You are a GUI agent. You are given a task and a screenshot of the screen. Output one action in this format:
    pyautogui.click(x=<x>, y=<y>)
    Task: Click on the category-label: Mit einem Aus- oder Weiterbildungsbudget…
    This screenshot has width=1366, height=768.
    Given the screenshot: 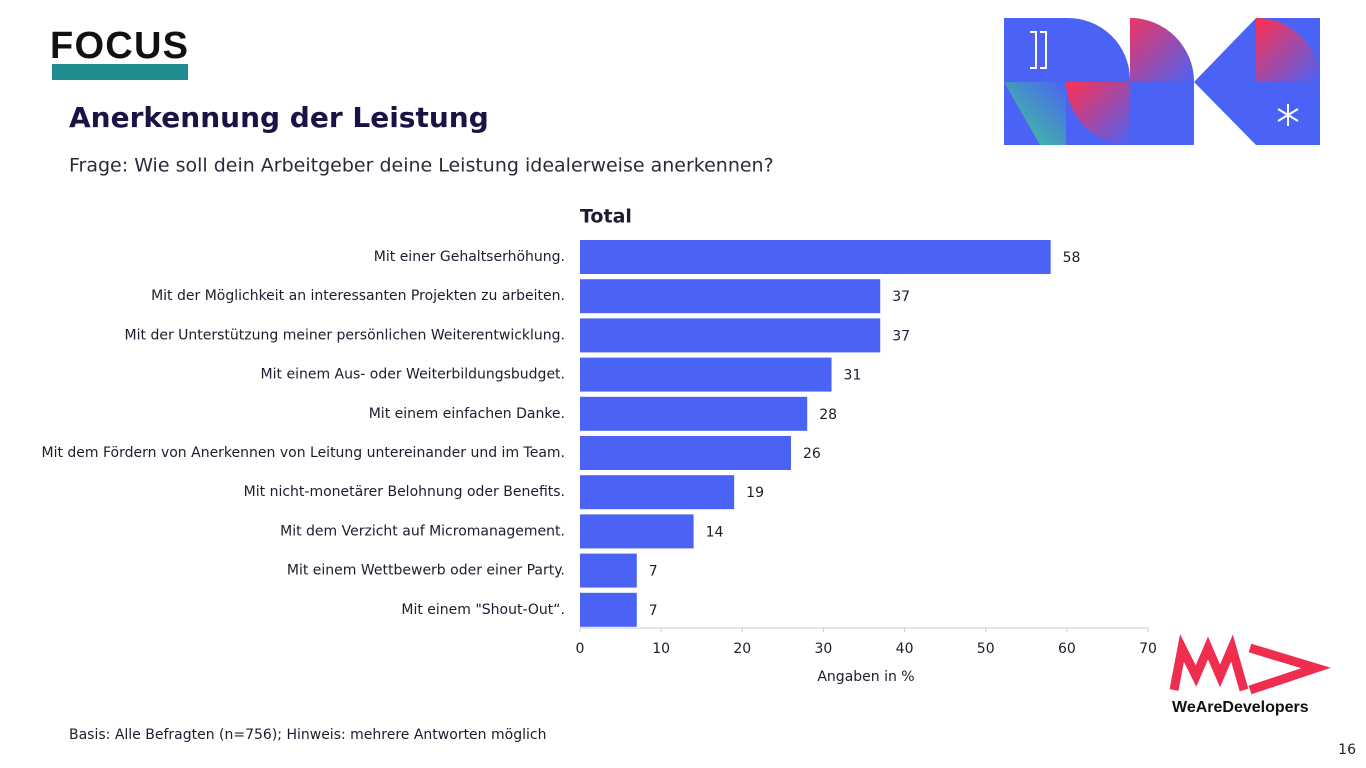 What is the action you would take?
    pyautogui.click(x=413, y=375)
    